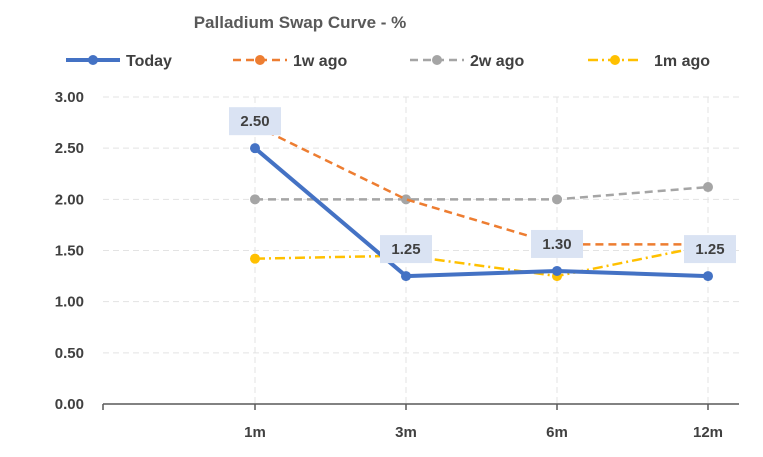 This screenshot has height=457, width=763. What do you see at coordinates (557, 432) in the screenshot?
I see `x-tick-label: 6m` at bounding box center [557, 432].